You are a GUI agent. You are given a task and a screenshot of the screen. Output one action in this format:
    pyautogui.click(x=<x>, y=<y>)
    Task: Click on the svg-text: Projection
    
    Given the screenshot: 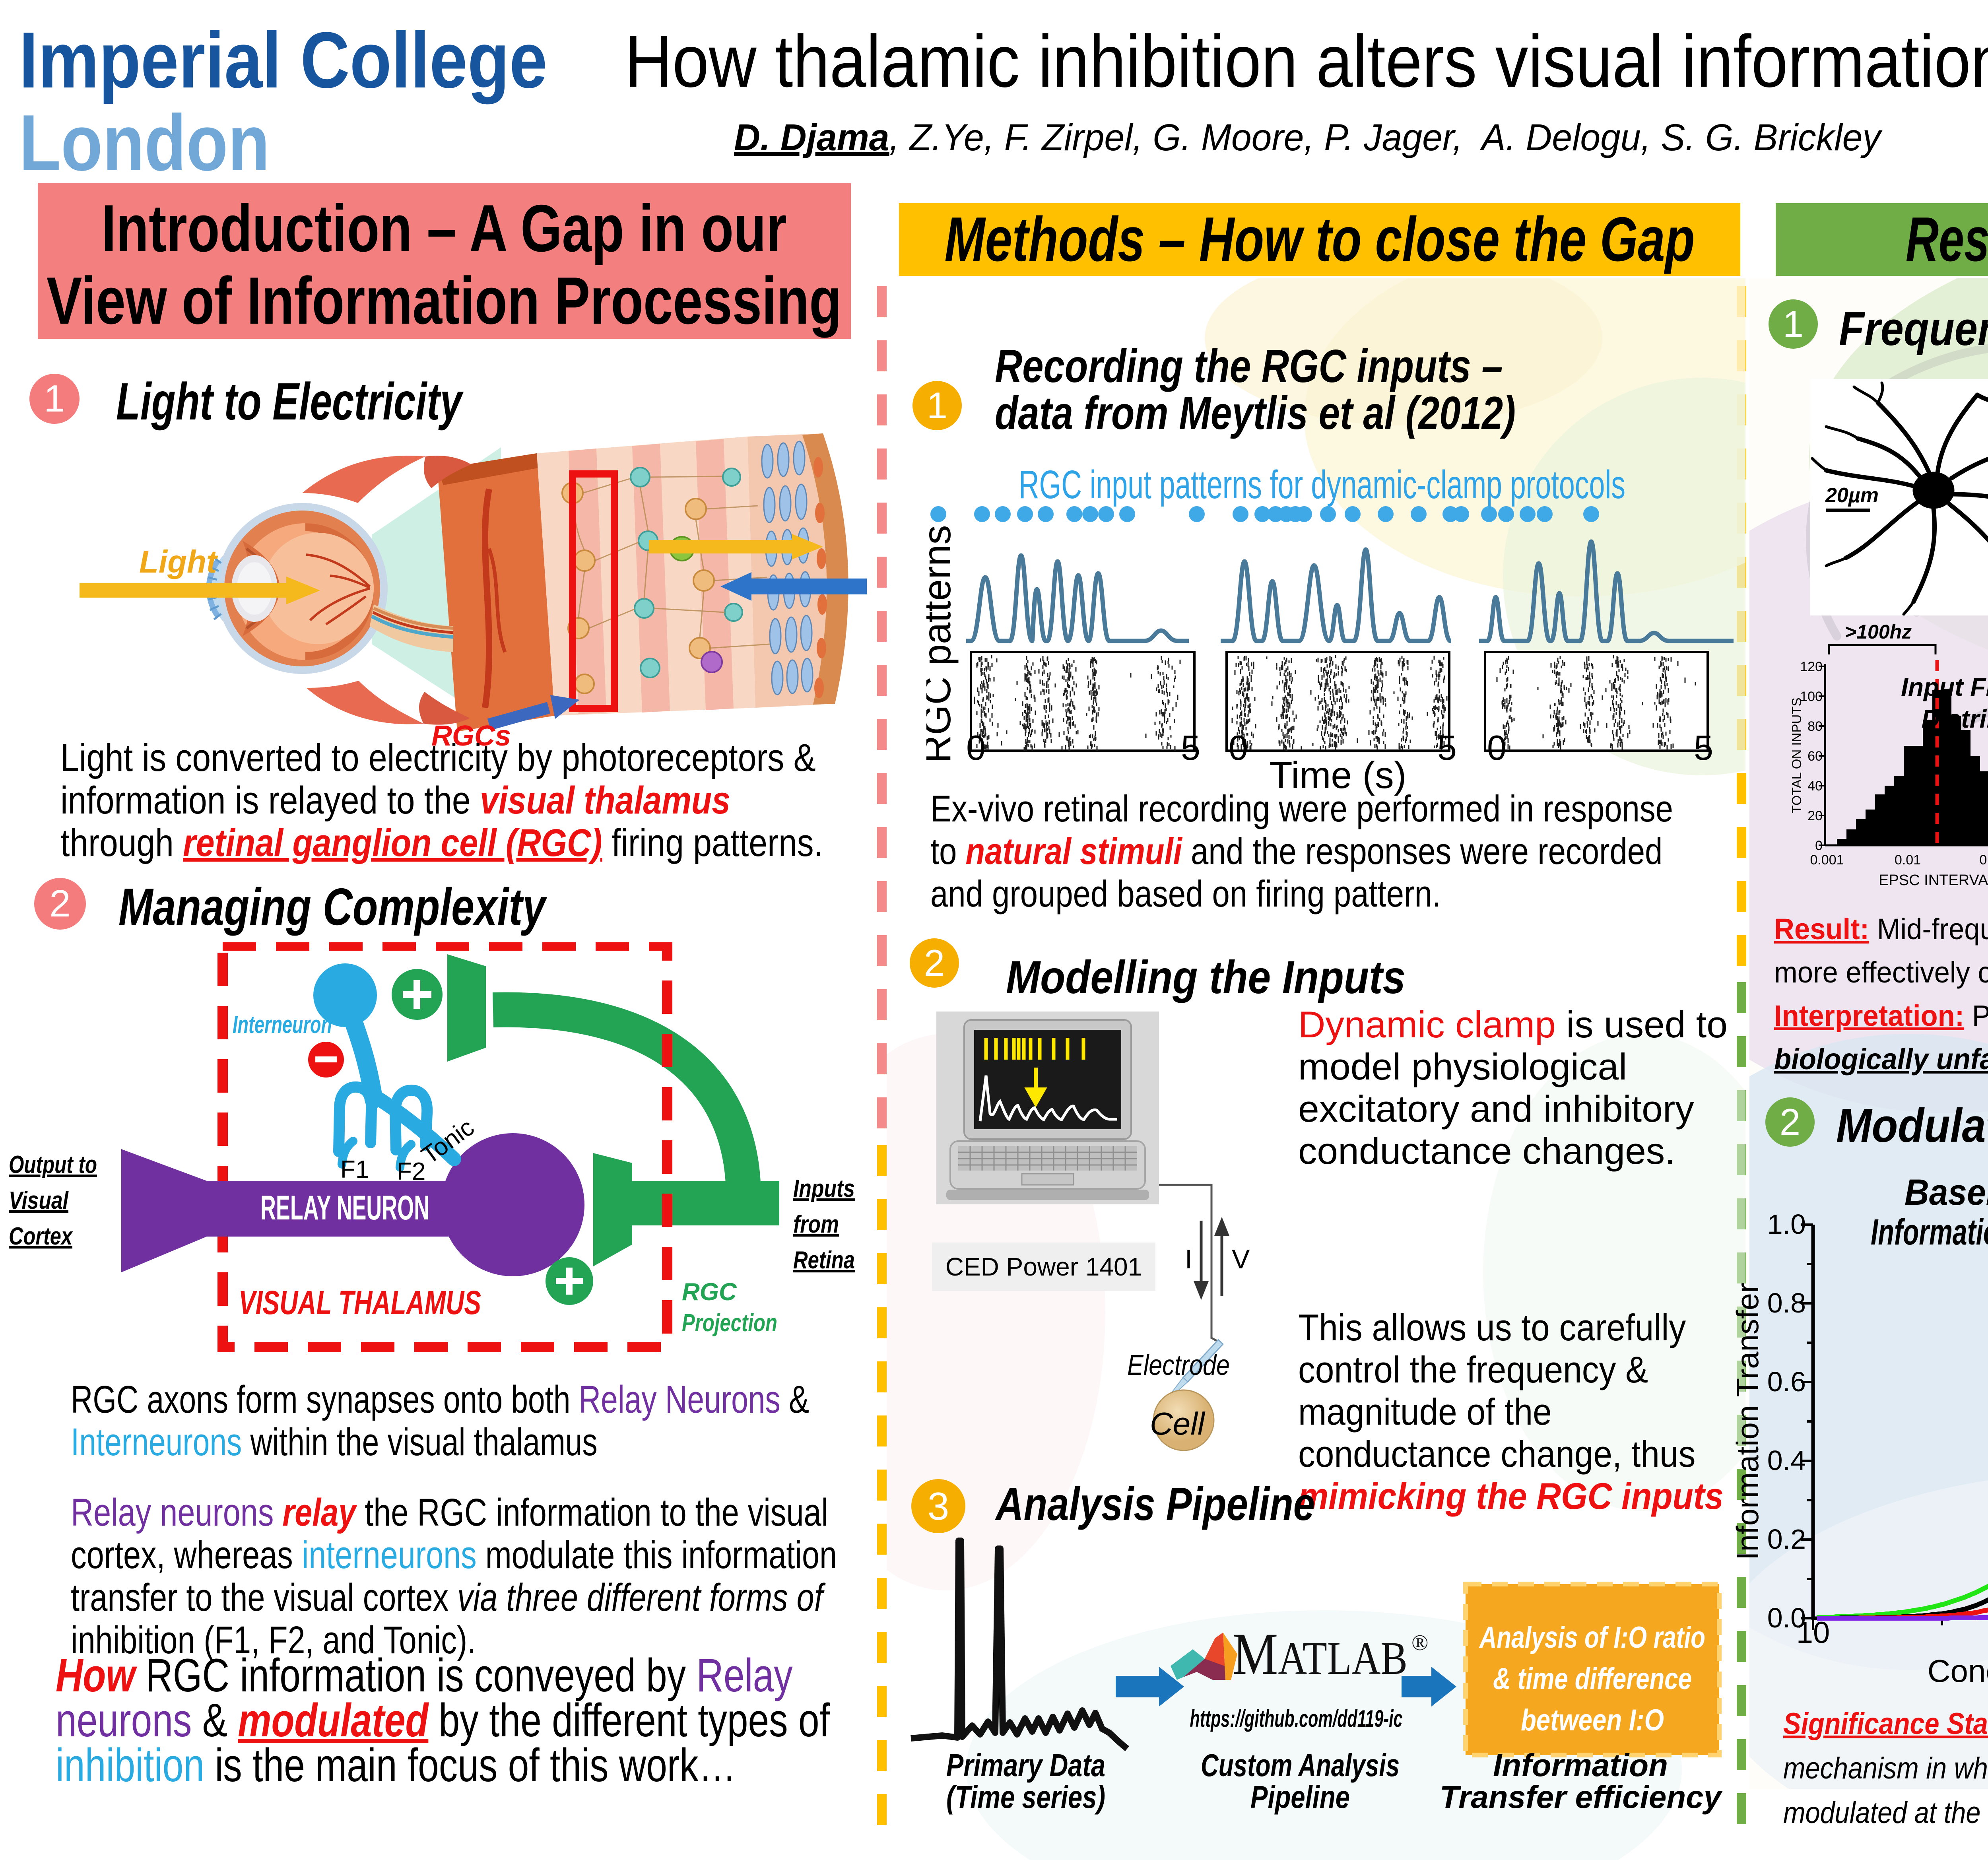 What is the action you would take?
    pyautogui.click(x=729, y=1323)
    